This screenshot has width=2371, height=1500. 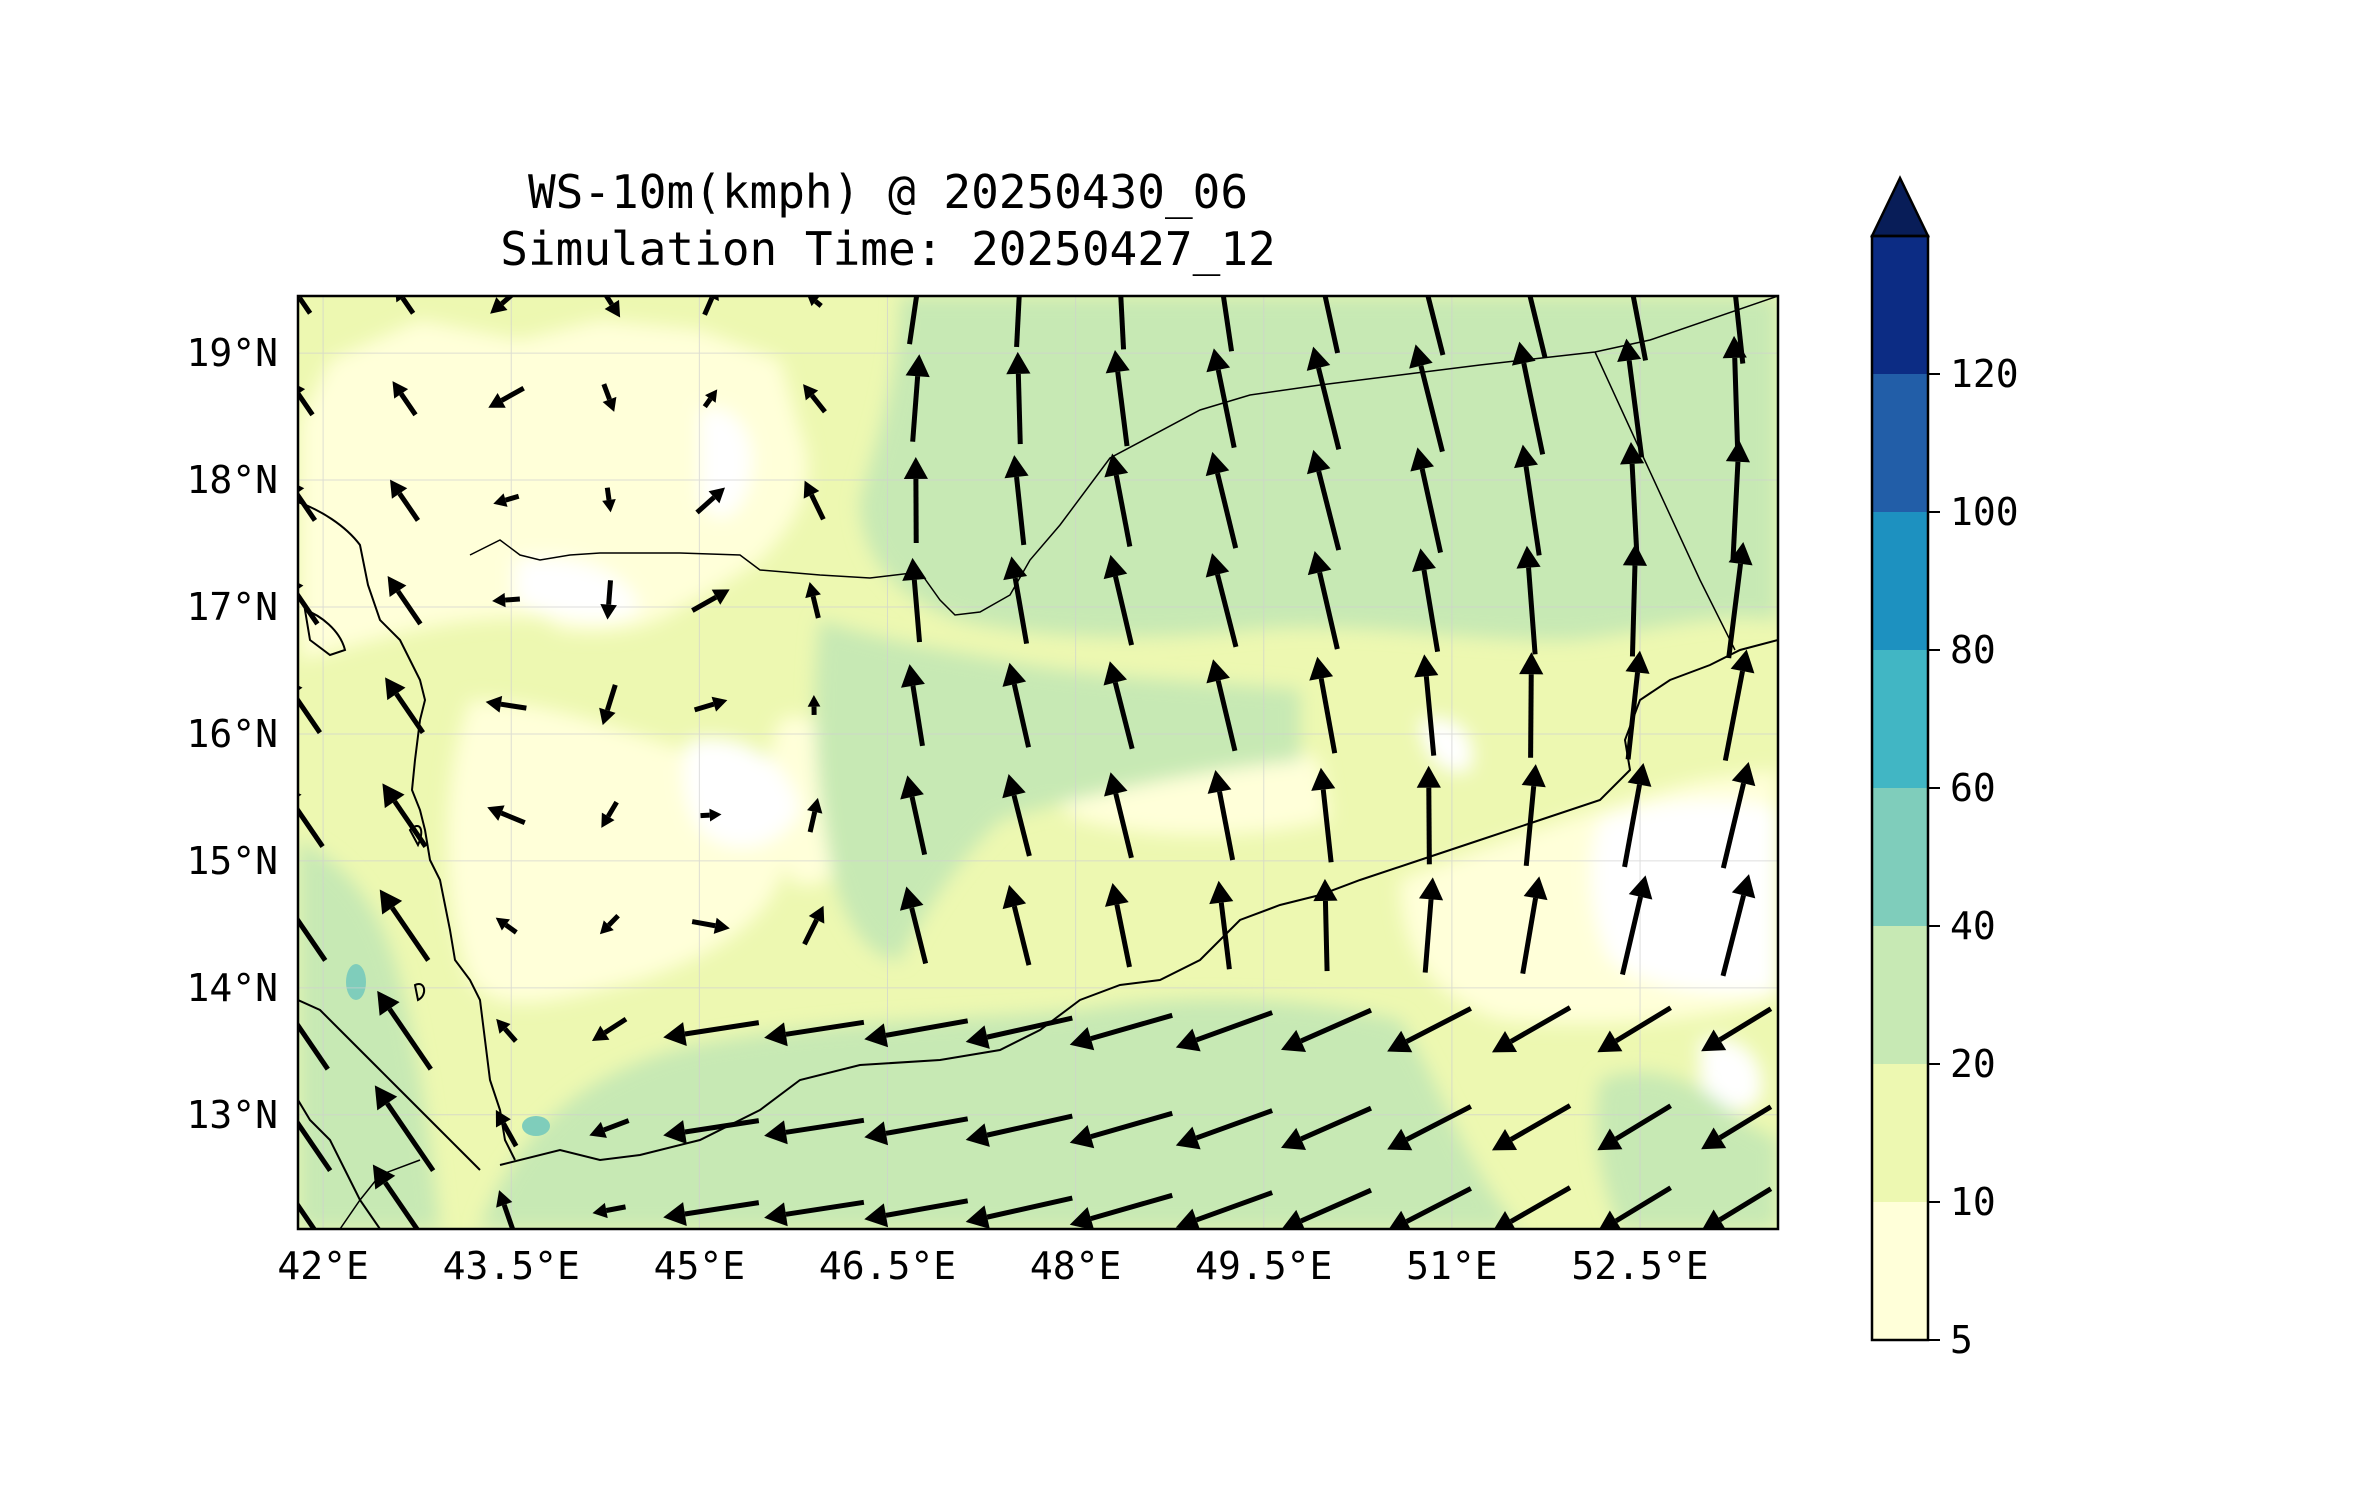 What do you see at coordinates (1973, 1202) in the screenshot?
I see `colorbar-tick-label: 10` at bounding box center [1973, 1202].